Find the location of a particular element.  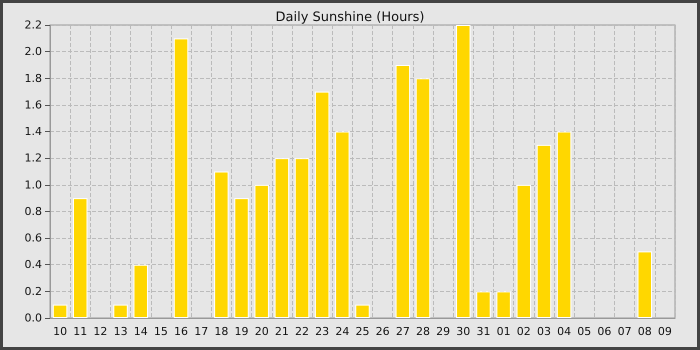

x-tick-label: 25 is located at coordinates (363, 331).